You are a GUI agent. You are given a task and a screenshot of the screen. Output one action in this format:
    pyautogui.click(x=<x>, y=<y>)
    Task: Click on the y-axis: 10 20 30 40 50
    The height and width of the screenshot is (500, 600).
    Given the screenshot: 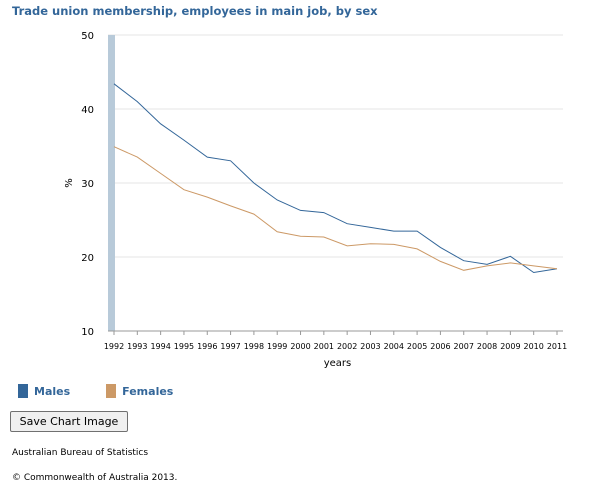 What is the action you would take?
    pyautogui.click(x=87, y=184)
    